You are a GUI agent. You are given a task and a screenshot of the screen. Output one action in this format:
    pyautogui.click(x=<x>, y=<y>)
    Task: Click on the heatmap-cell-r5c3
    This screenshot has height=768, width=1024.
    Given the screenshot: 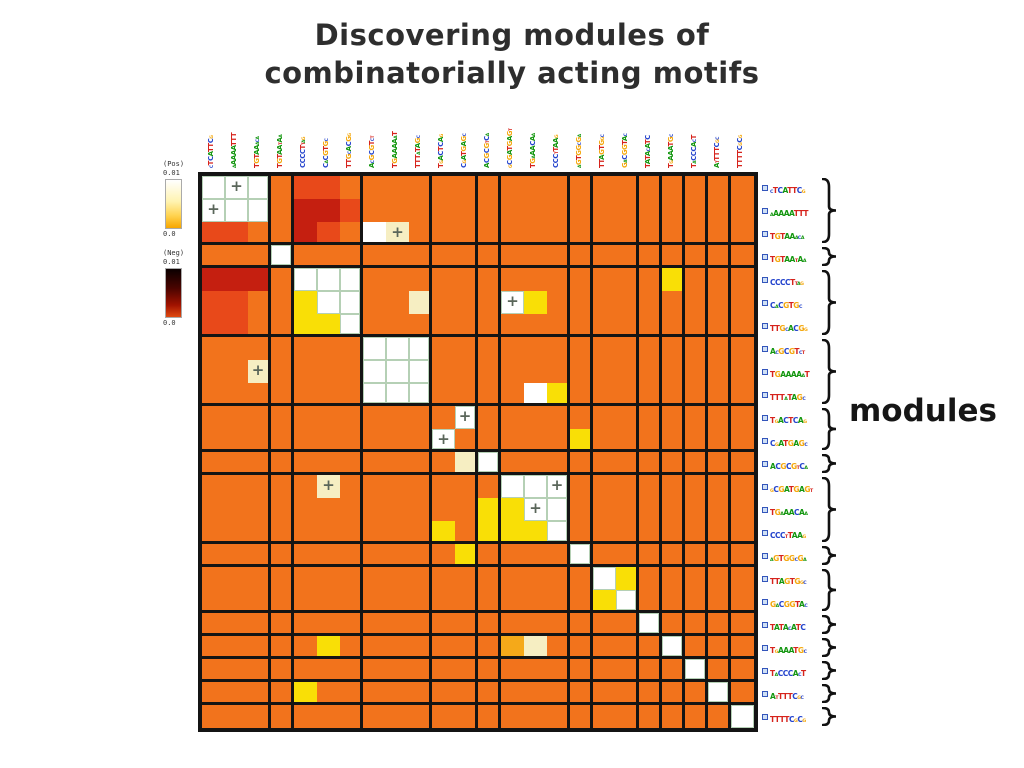 What is the action you would take?
    pyautogui.click(x=259, y=279)
    